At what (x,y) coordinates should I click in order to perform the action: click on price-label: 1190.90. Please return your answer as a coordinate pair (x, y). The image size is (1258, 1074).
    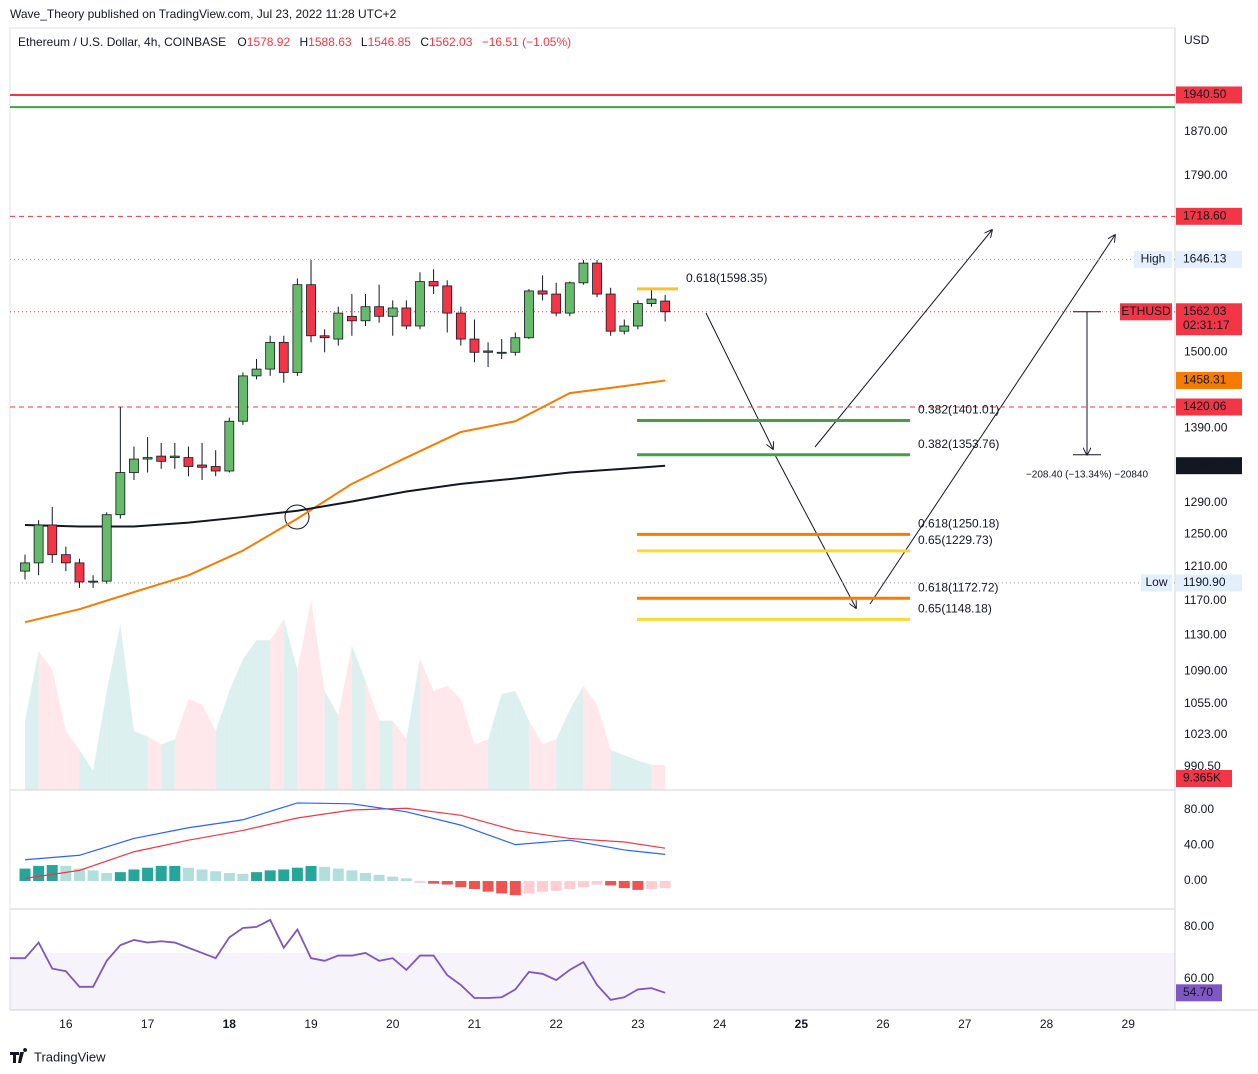
    Looking at the image, I should click on (1204, 582).